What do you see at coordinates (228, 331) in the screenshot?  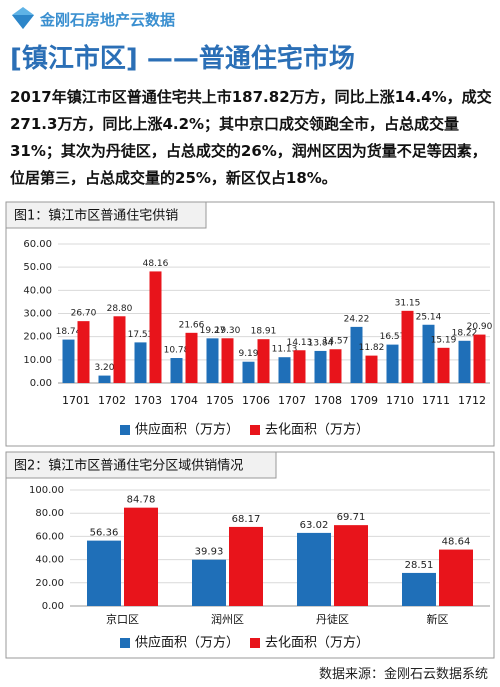 I see `data-label: 19.30` at bounding box center [228, 331].